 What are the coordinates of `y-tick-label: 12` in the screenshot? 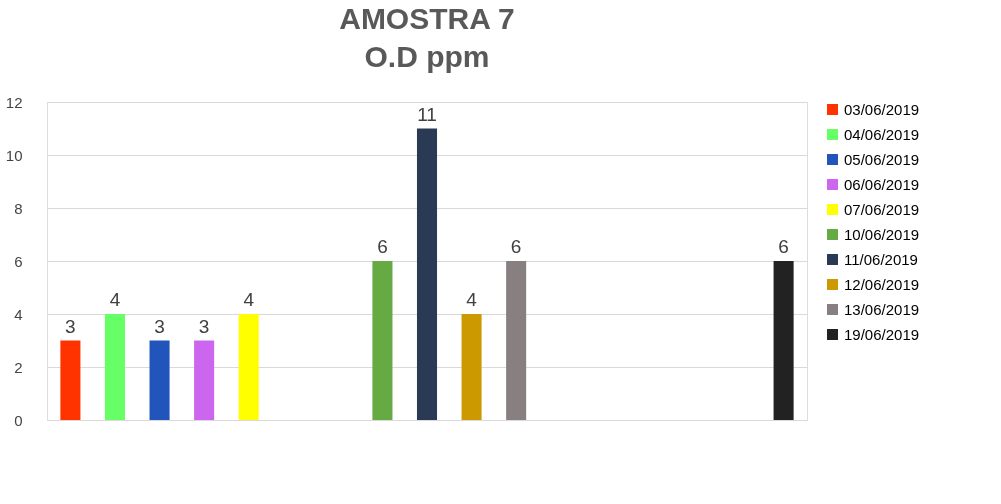 It's located at (14, 102).